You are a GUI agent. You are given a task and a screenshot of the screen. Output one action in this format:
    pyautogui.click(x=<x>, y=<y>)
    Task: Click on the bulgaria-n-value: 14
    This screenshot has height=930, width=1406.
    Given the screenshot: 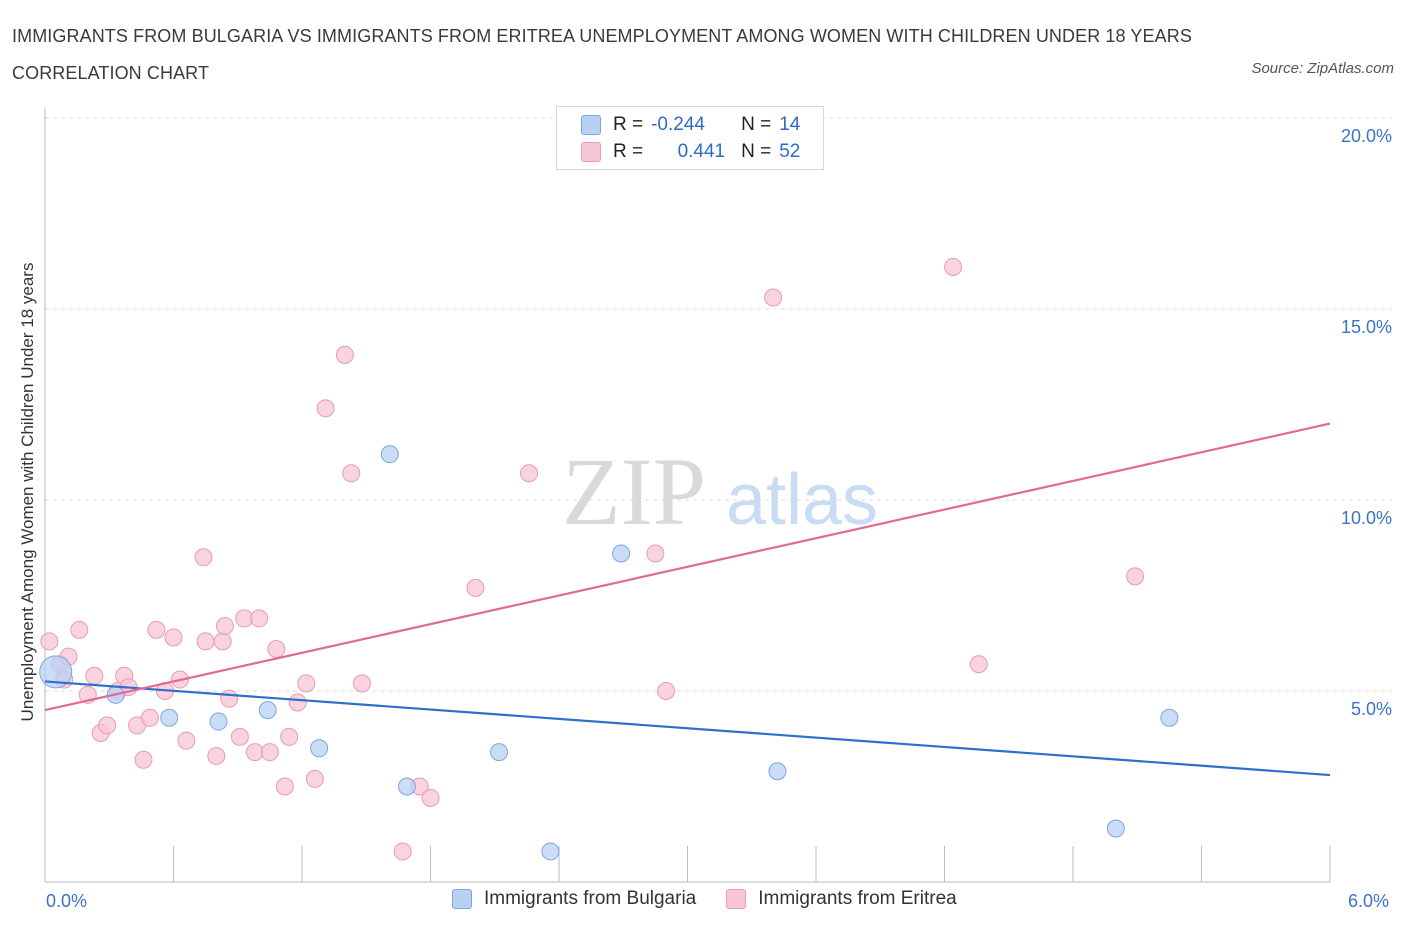 What is the action you would take?
    pyautogui.click(x=790, y=124)
    